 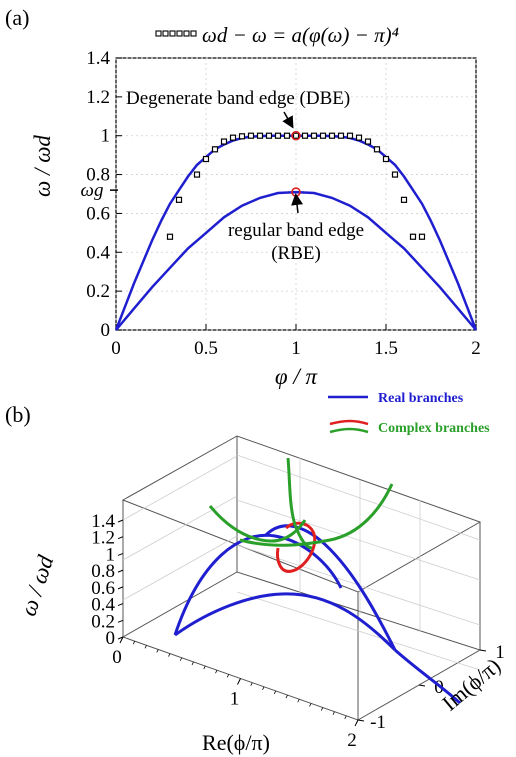 What do you see at coordinates (422, 685) in the screenshot?
I see `b-ztick-mark` at bounding box center [422, 685].